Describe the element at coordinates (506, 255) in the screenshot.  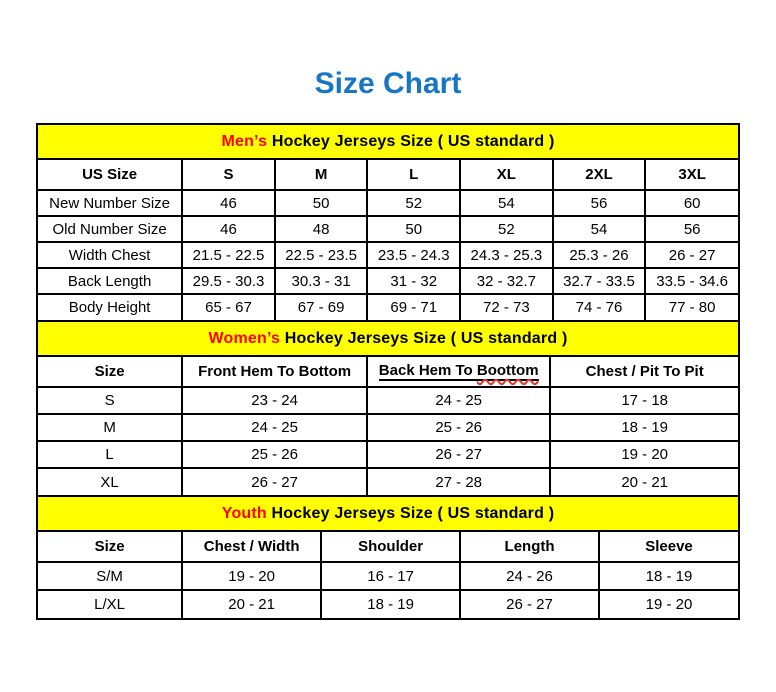
I see `data-cell: 24.3 - 25.3` at that location.